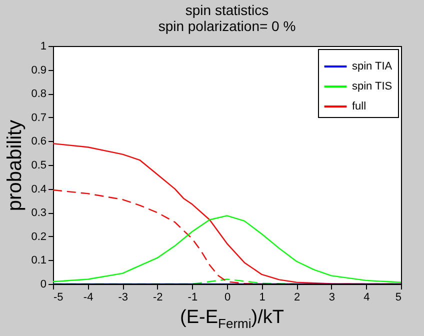  What do you see at coordinates (38, 260) in the screenshot?
I see `y-tick-label: 0.1` at bounding box center [38, 260].